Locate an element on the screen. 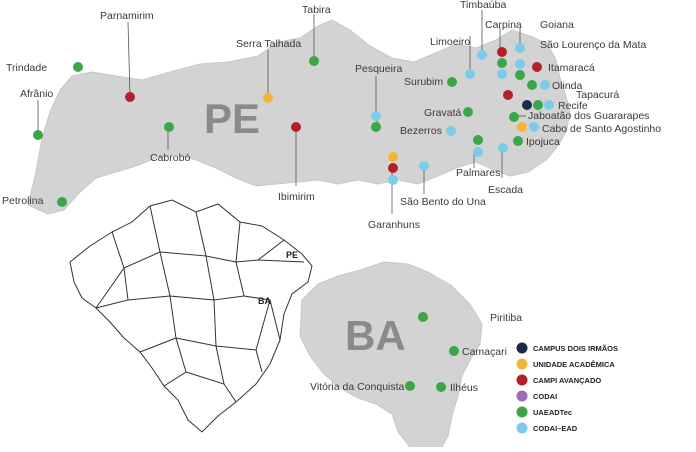 This screenshot has width=696, height=452. marker-jaboatao-dos-guararapes-uaeadtec is located at coordinates (514, 117).